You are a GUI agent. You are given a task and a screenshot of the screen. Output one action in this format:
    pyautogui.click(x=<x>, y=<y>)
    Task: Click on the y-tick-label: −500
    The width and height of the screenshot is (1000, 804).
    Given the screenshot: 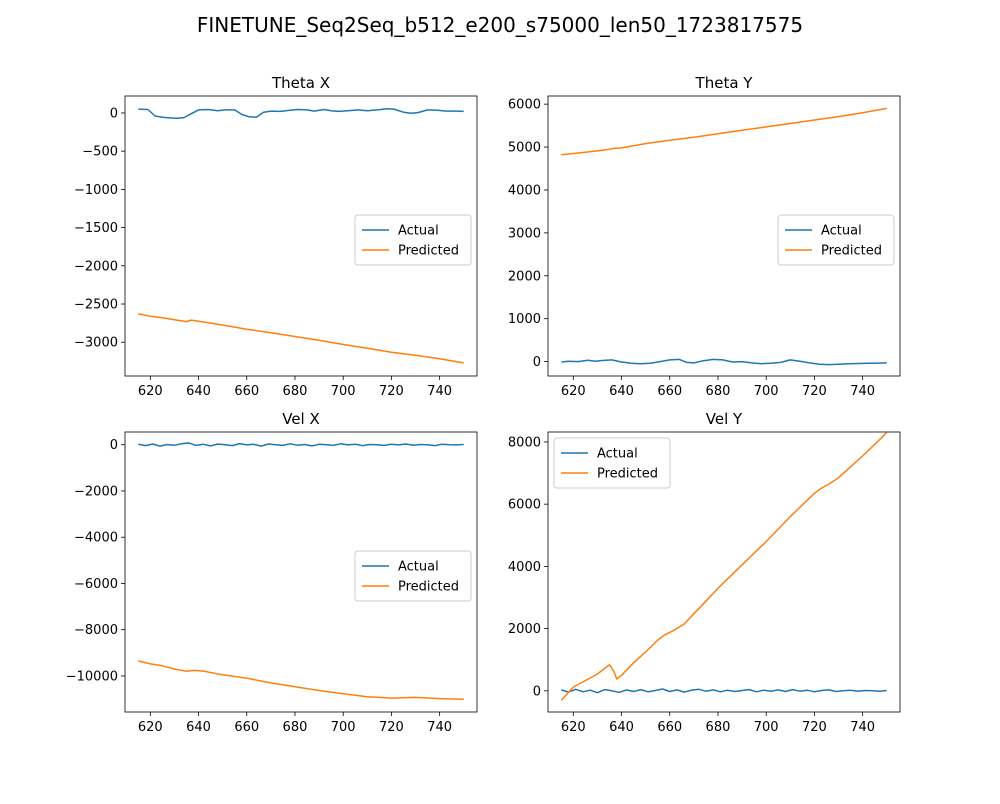 What is the action you would take?
    pyautogui.click(x=100, y=152)
    